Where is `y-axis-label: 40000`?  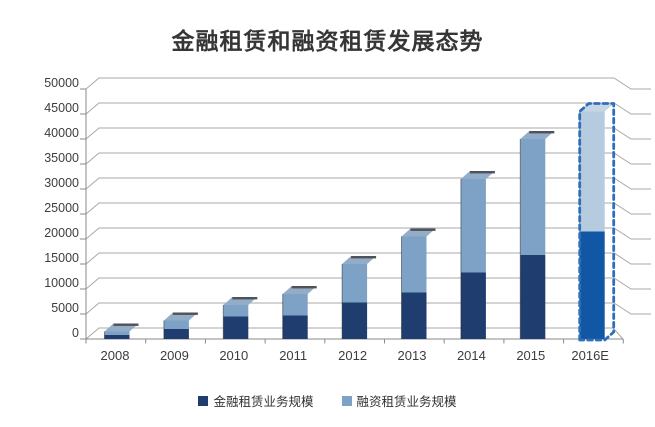
y-axis-label: 40000 is located at coordinates (61, 133).